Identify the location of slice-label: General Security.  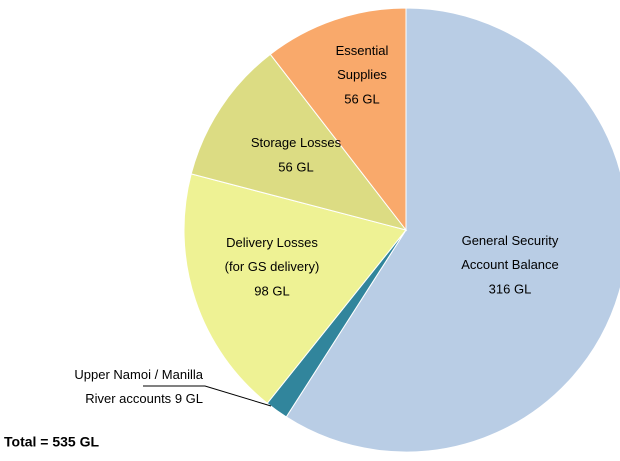
(510, 240).